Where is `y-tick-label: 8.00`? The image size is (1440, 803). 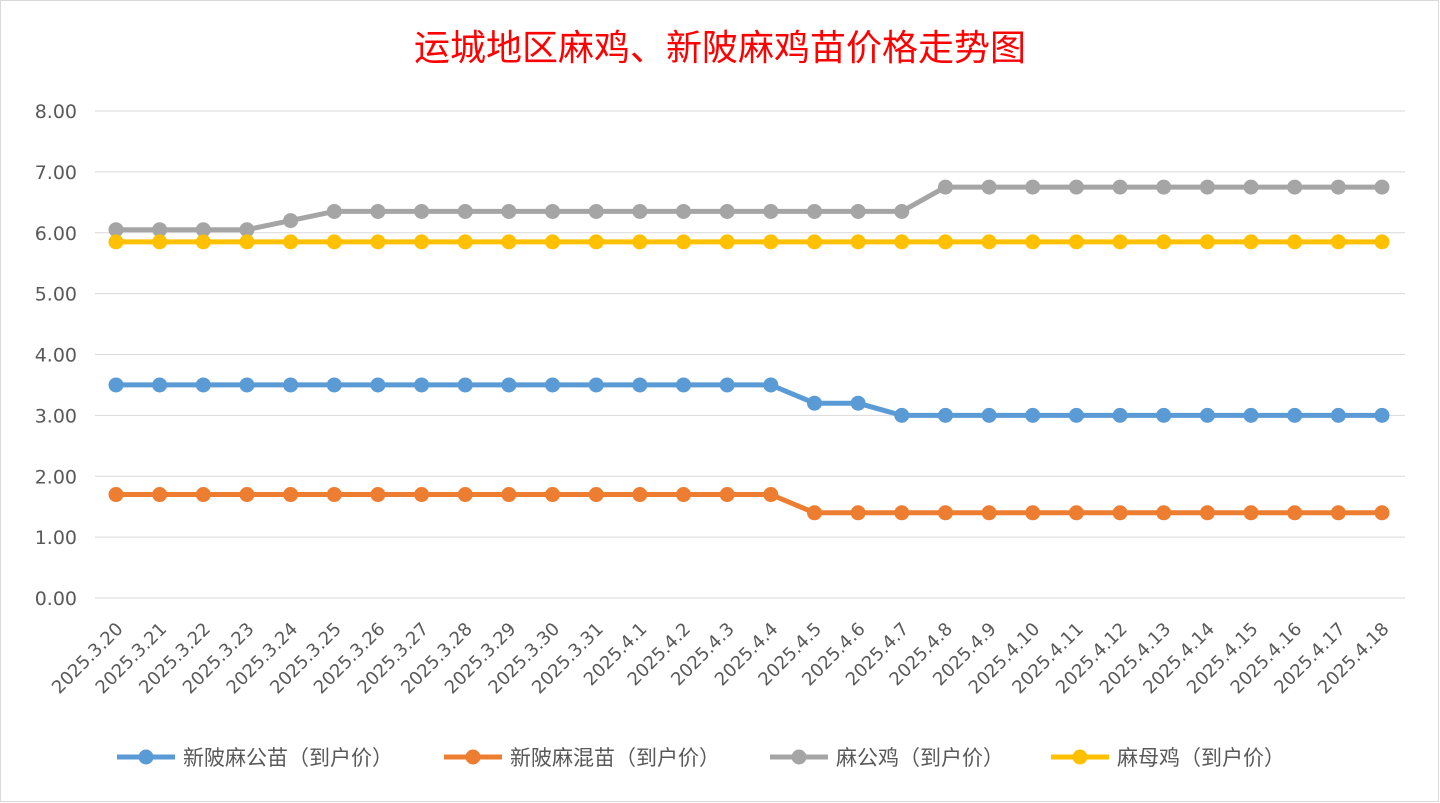 y-tick-label: 8.00 is located at coordinates (56, 112).